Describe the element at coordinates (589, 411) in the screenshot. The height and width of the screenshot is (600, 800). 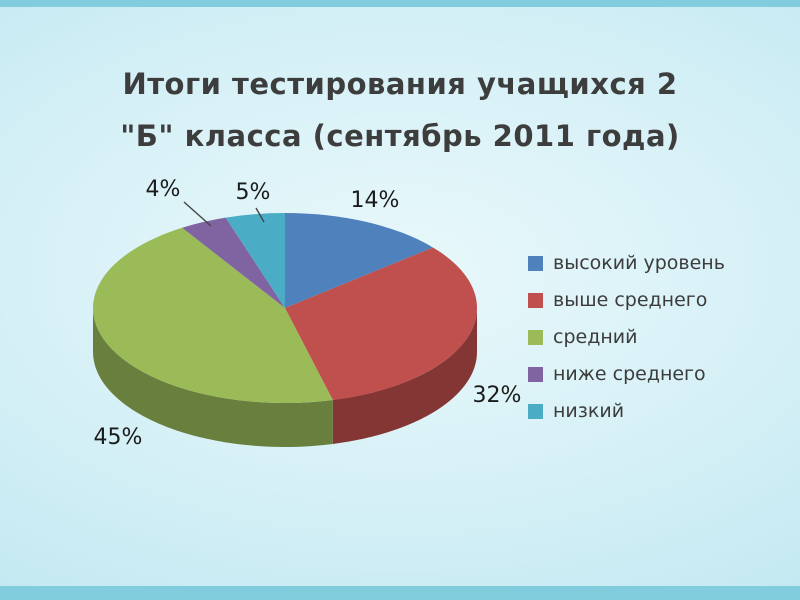
I see `legend-label: низкий` at that location.